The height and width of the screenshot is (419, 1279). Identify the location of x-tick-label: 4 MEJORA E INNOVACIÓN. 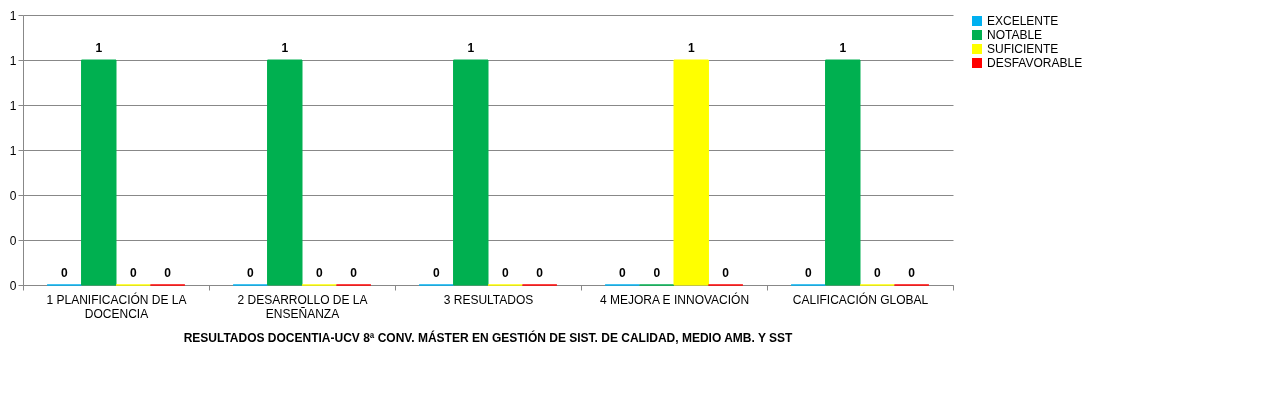
(674, 299).